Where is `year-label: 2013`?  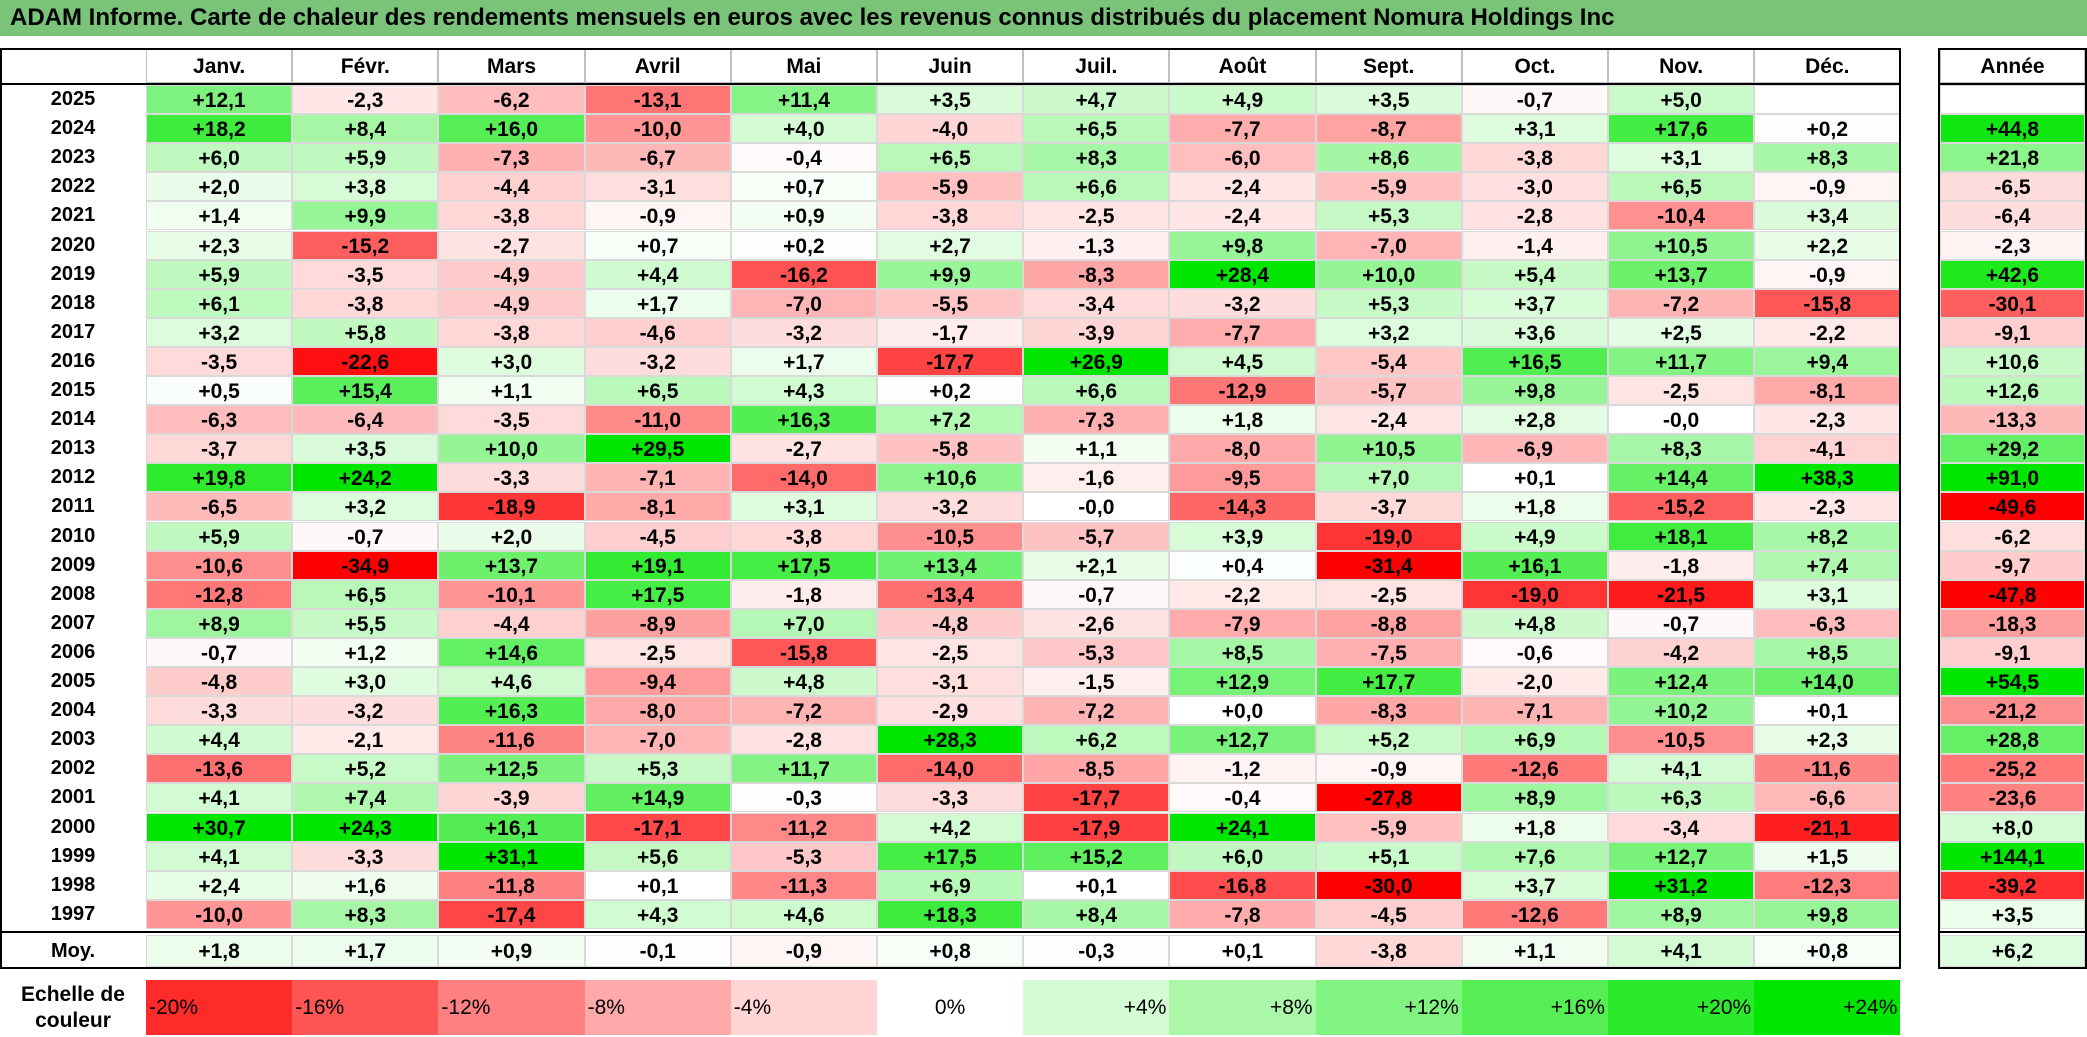
year-label: 2013 is located at coordinates (73, 449).